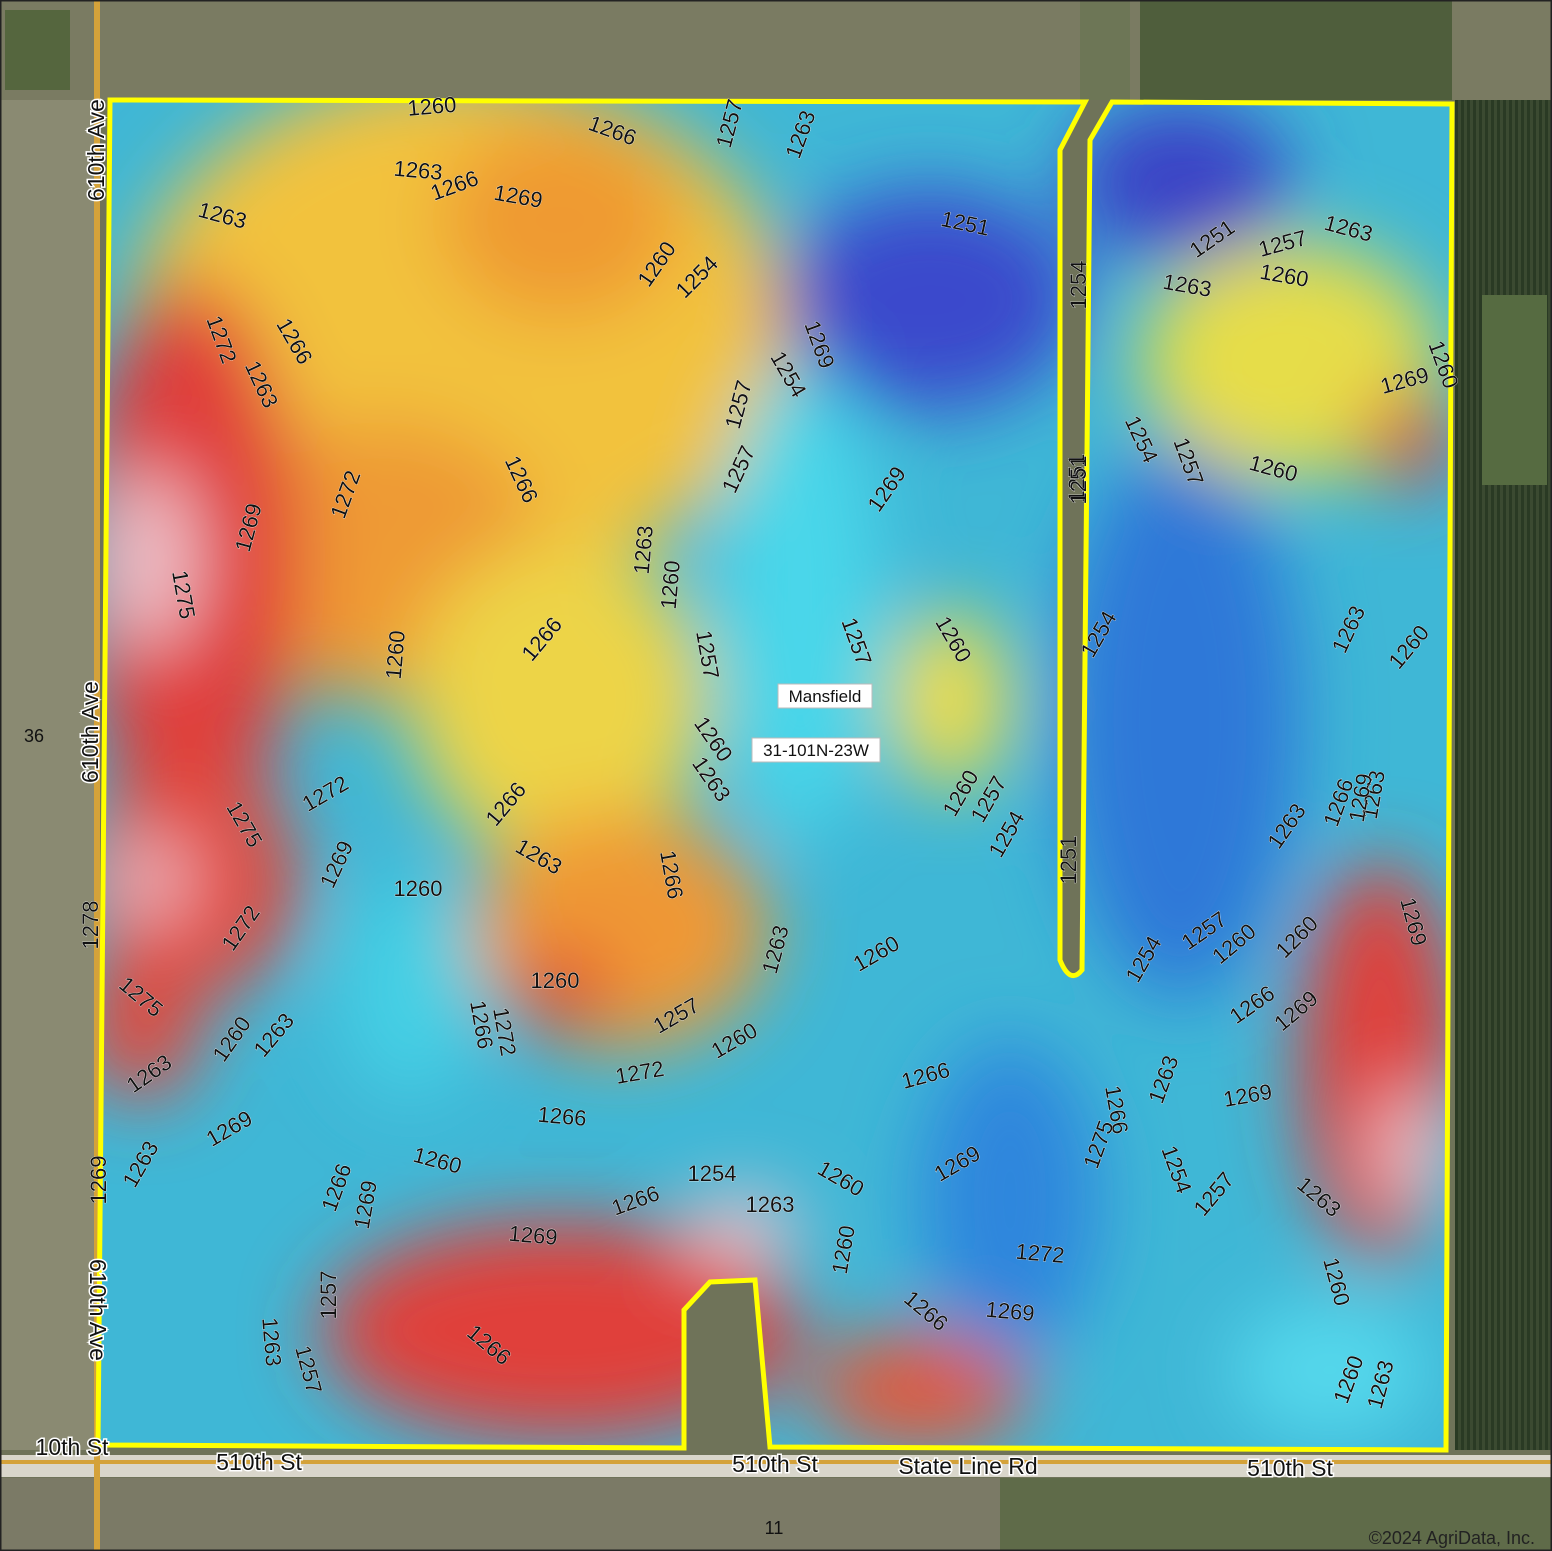 This screenshot has height=1551, width=1552. Describe the element at coordinates (90, 925) in the screenshot. I see `contour-label: 1278` at that location.